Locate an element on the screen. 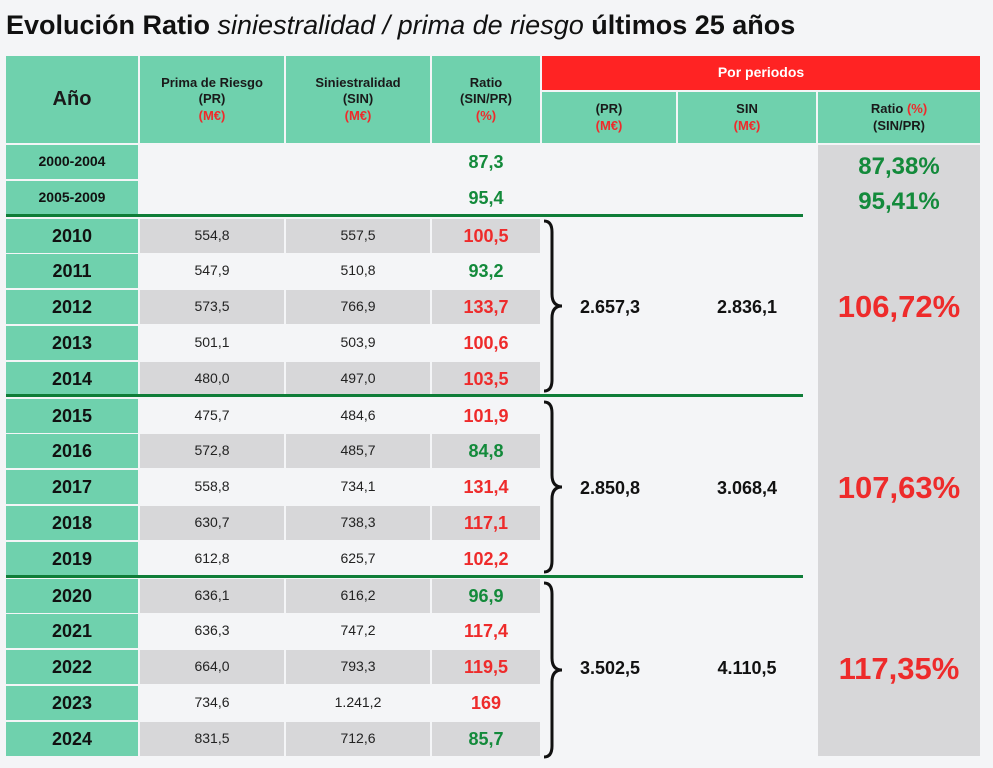 The image size is (993, 768). period-sin-total-value: 3.068,4 is located at coordinates (747, 487).